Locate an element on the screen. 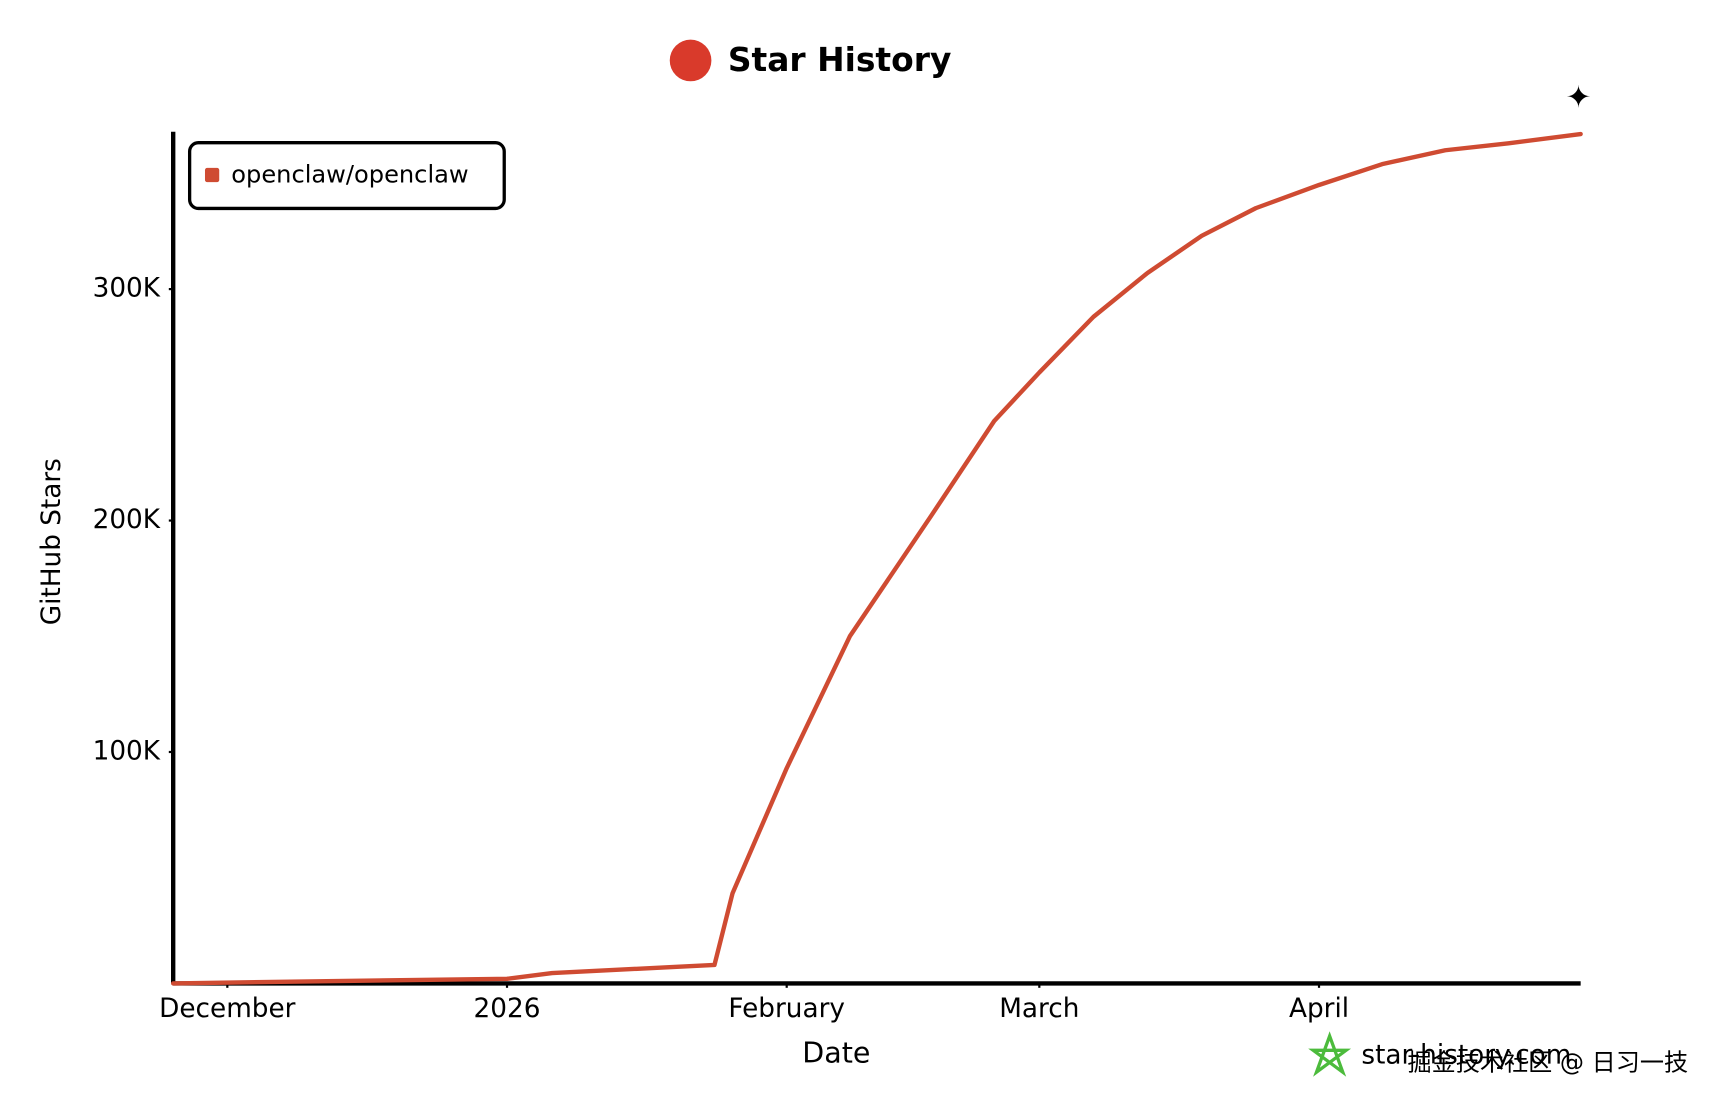 The width and height of the screenshot is (1710, 1106). legend-box is located at coordinates (346, 176).